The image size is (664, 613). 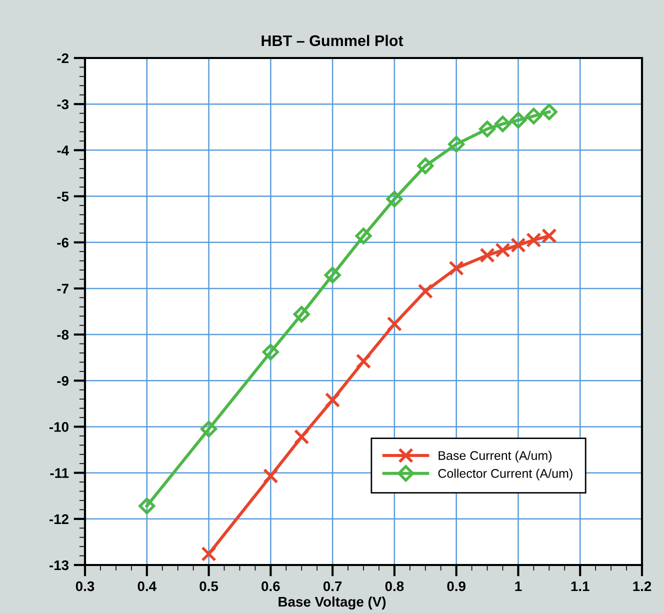 I want to click on x-tick-label: 0.7, so click(x=332, y=586).